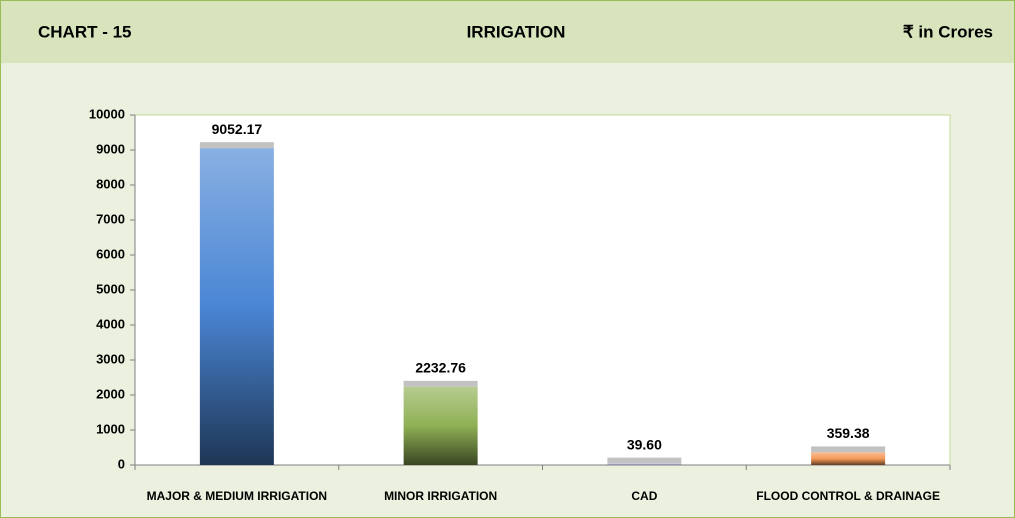  What do you see at coordinates (110, 148) in the screenshot?
I see `y-tick-label: 9000` at bounding box center [110, 148].